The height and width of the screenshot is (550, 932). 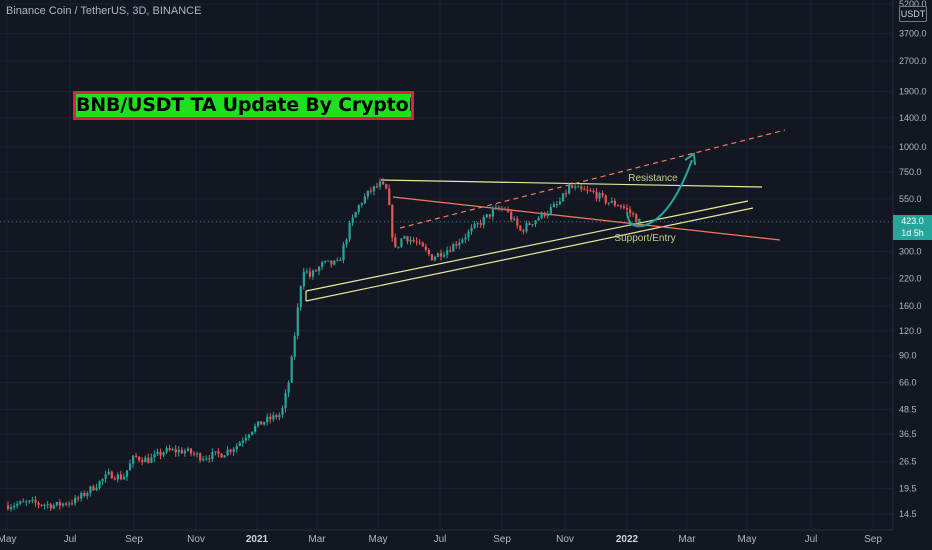 I want to click on currency-unit-badge: USDT, so click(x=913, y=14).